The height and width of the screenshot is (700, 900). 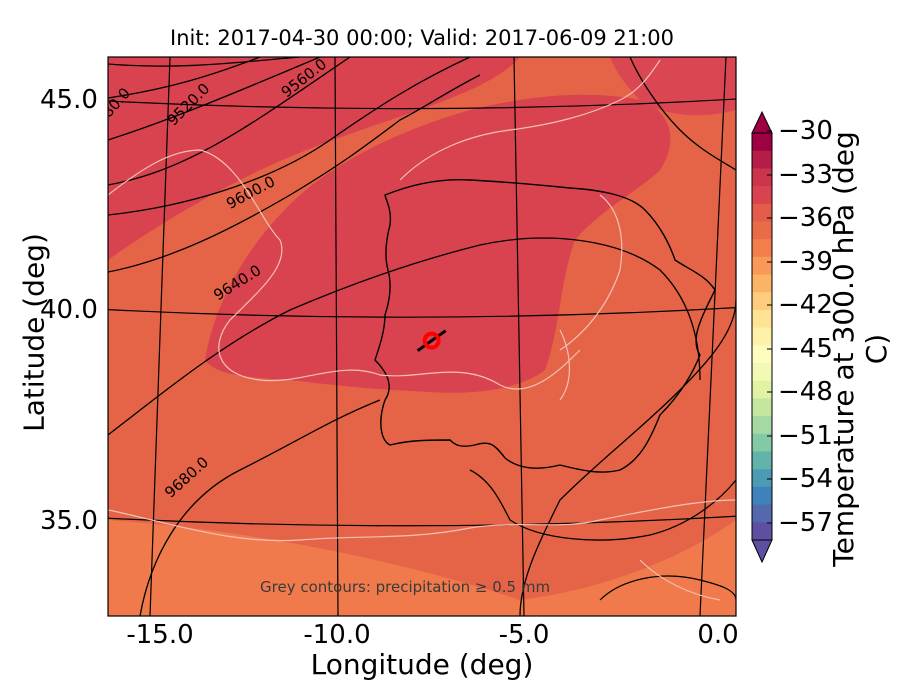 I want to click on y-tick-label: 35.0, so click(x=69, y=521).